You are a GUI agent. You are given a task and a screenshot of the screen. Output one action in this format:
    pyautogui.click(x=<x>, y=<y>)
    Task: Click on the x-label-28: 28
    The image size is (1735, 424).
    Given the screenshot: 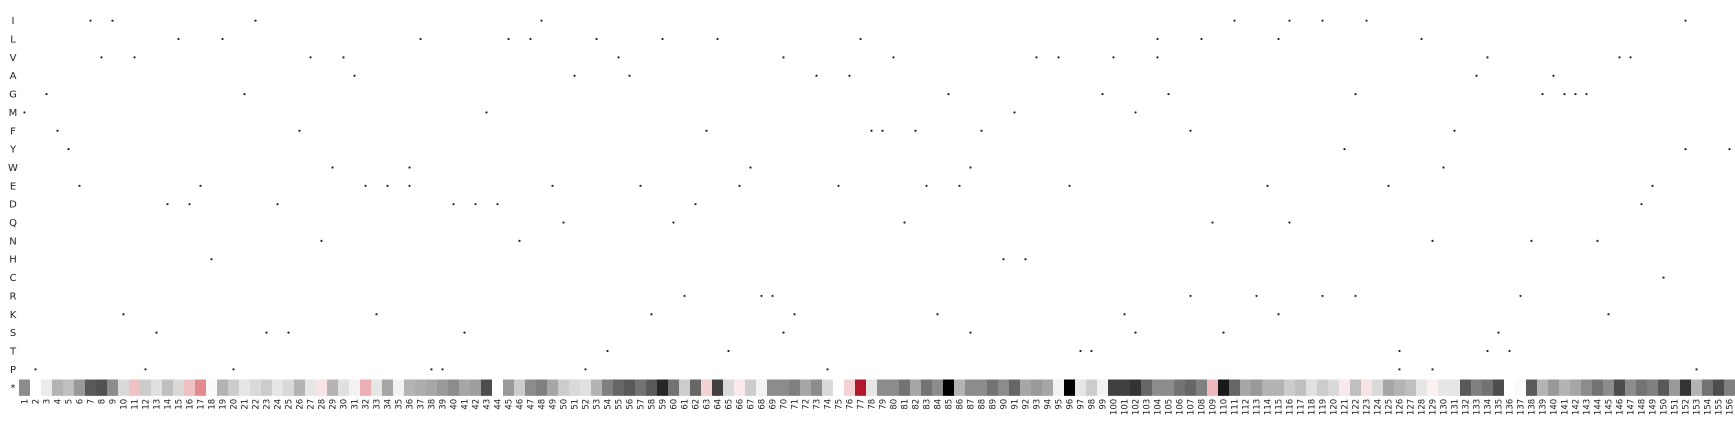 What is the action you would take?
    pyautogui.click(x=323, y=404)
    